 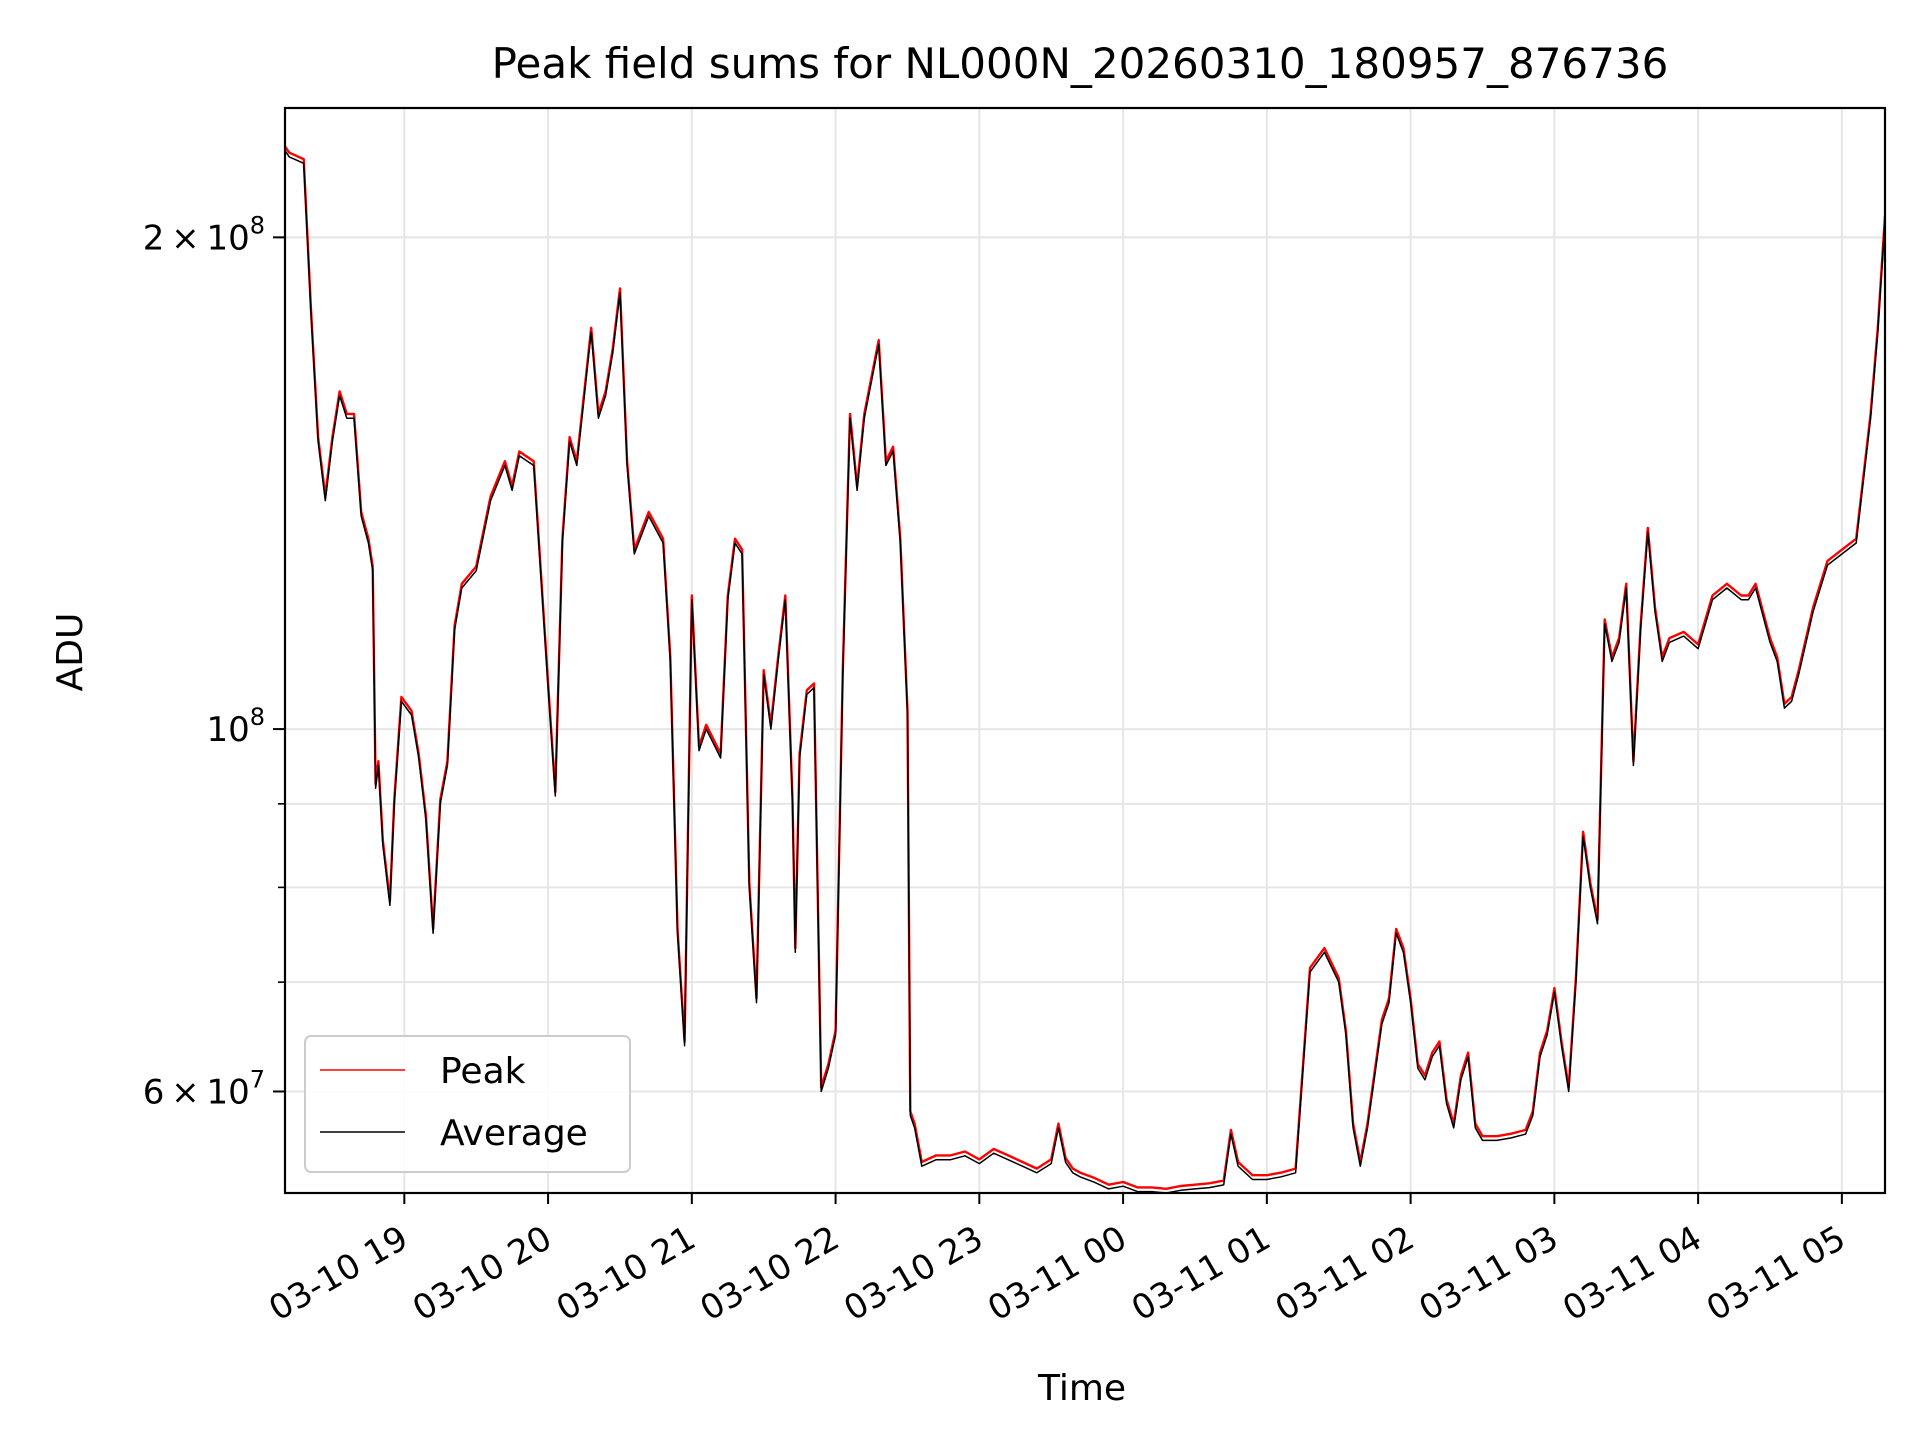 I want to click on y-tick-label-2: 2 × 10⁸, so click(x=204, y=234).